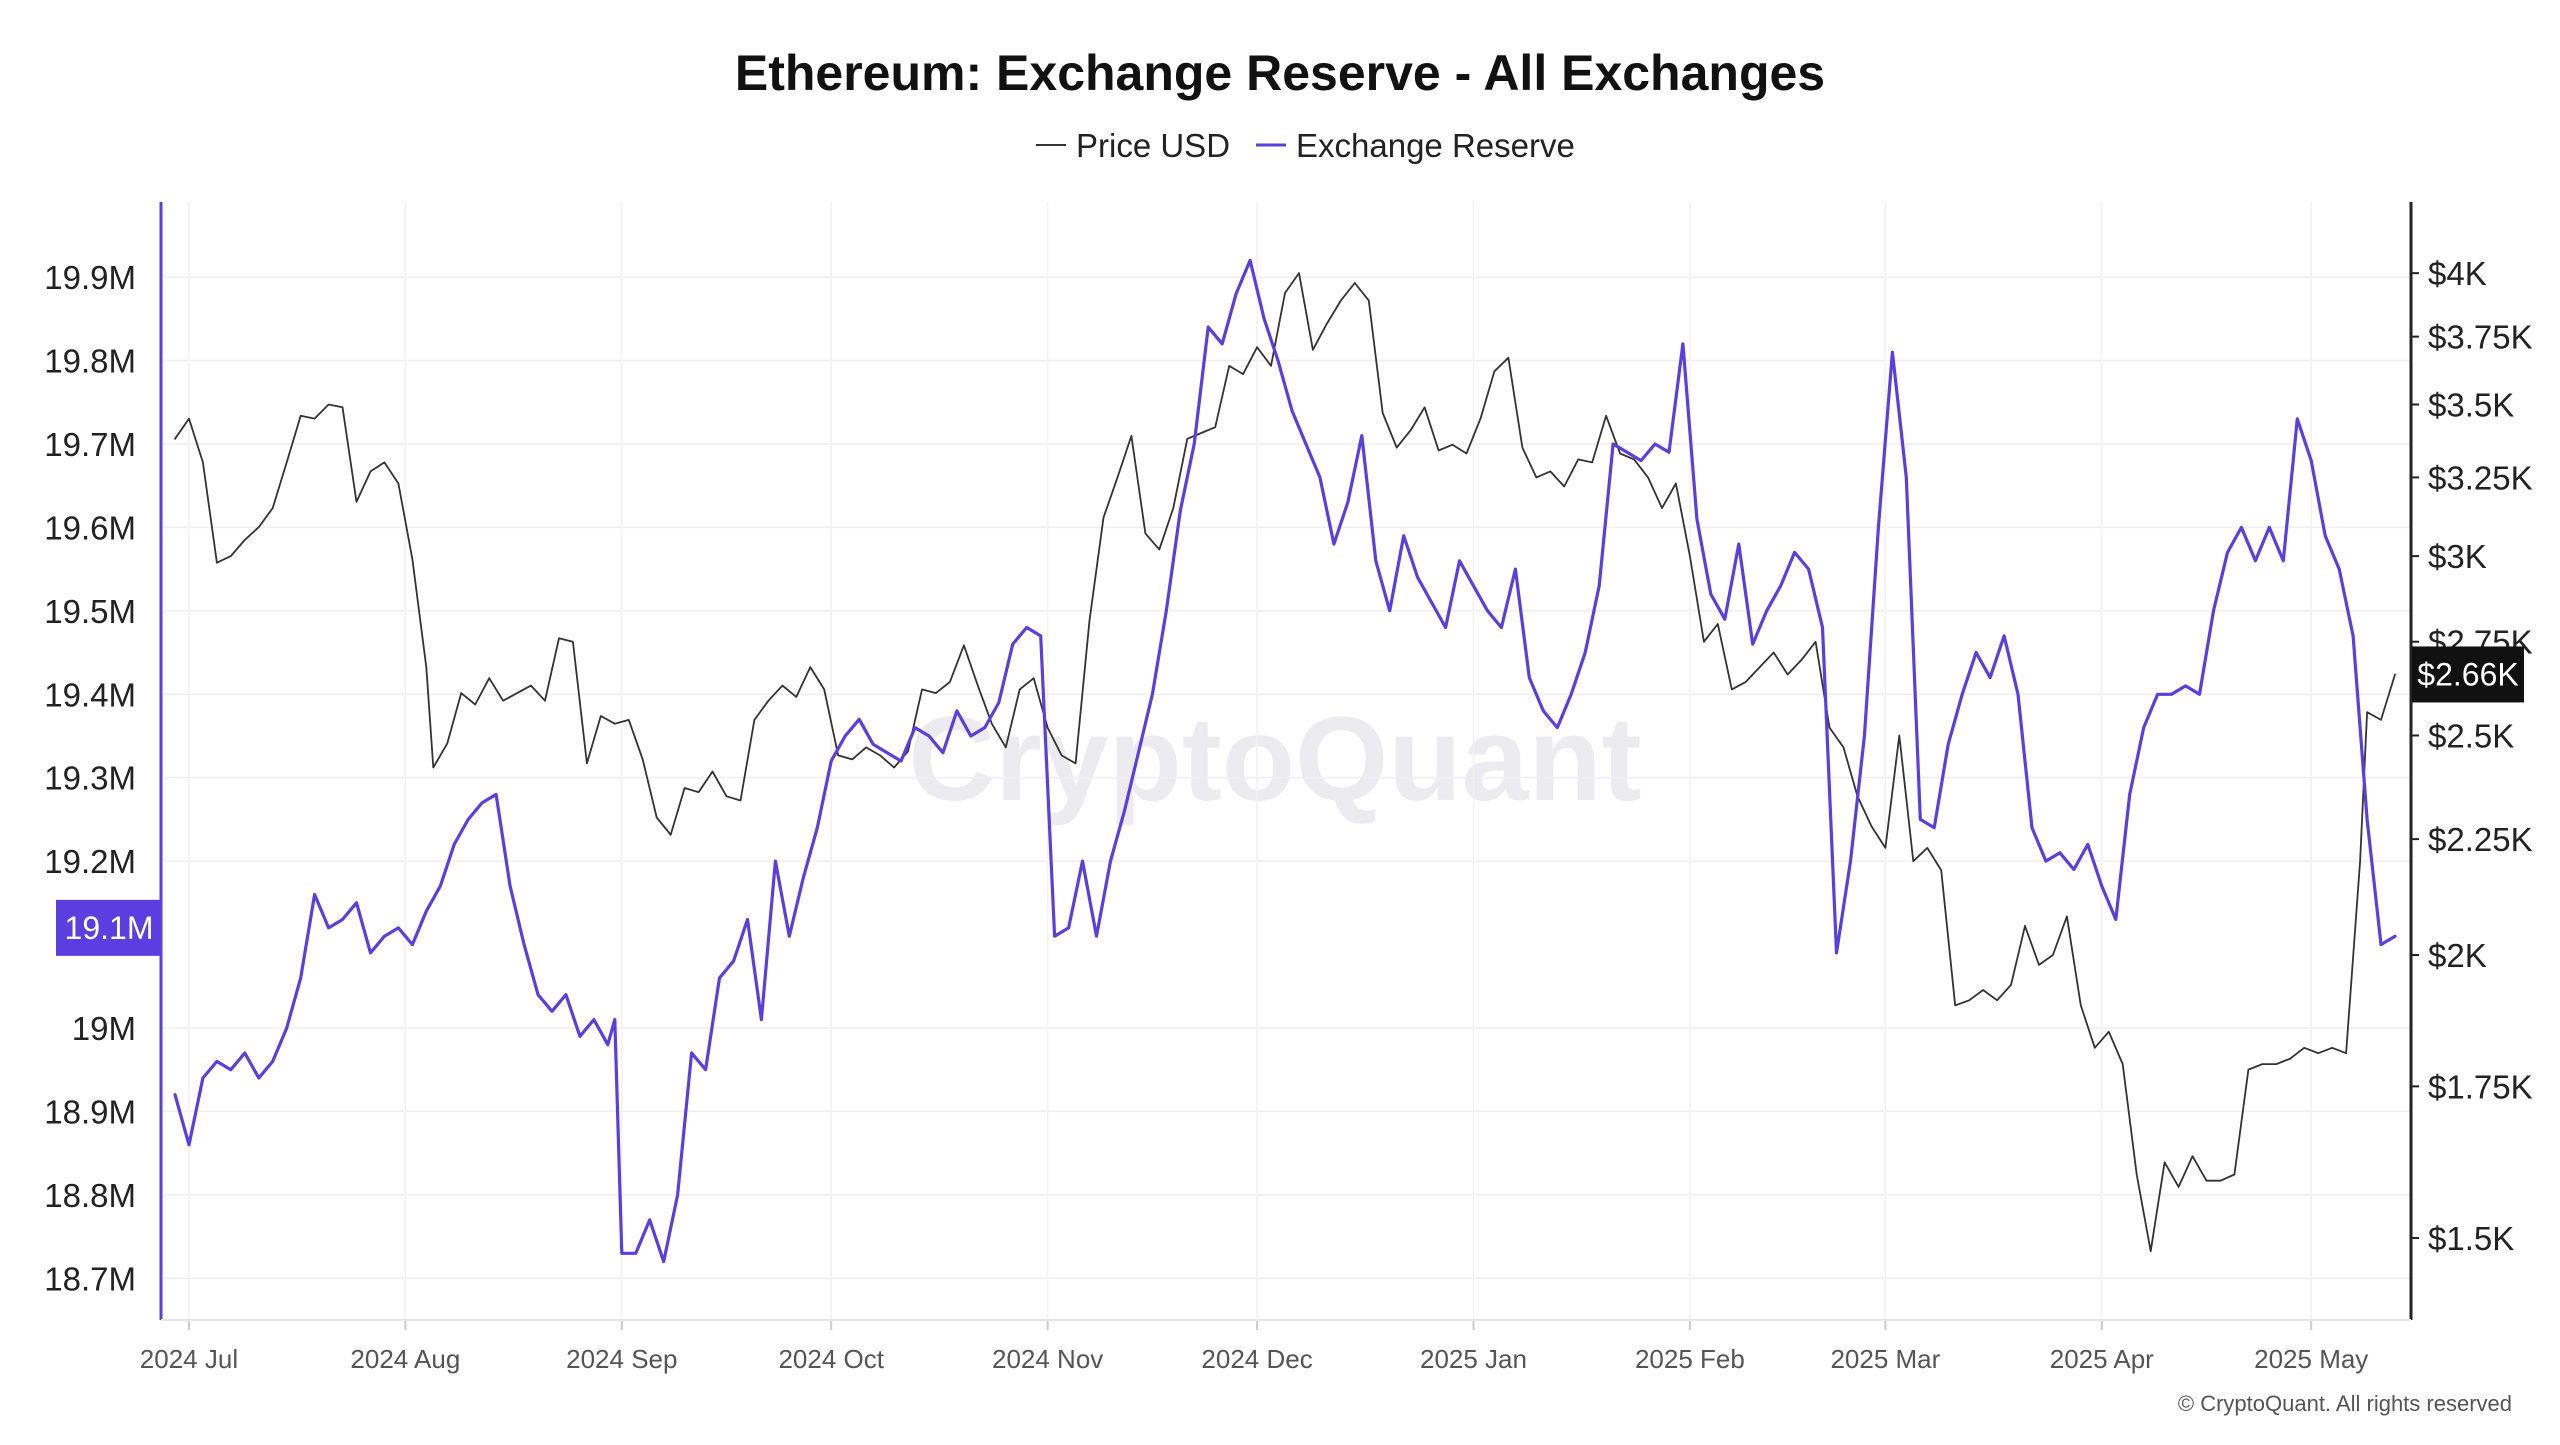 The width and height of the screenshot is (2560, 1445). I want to click on left-current-badge: 19.1M, so click(109, 927).